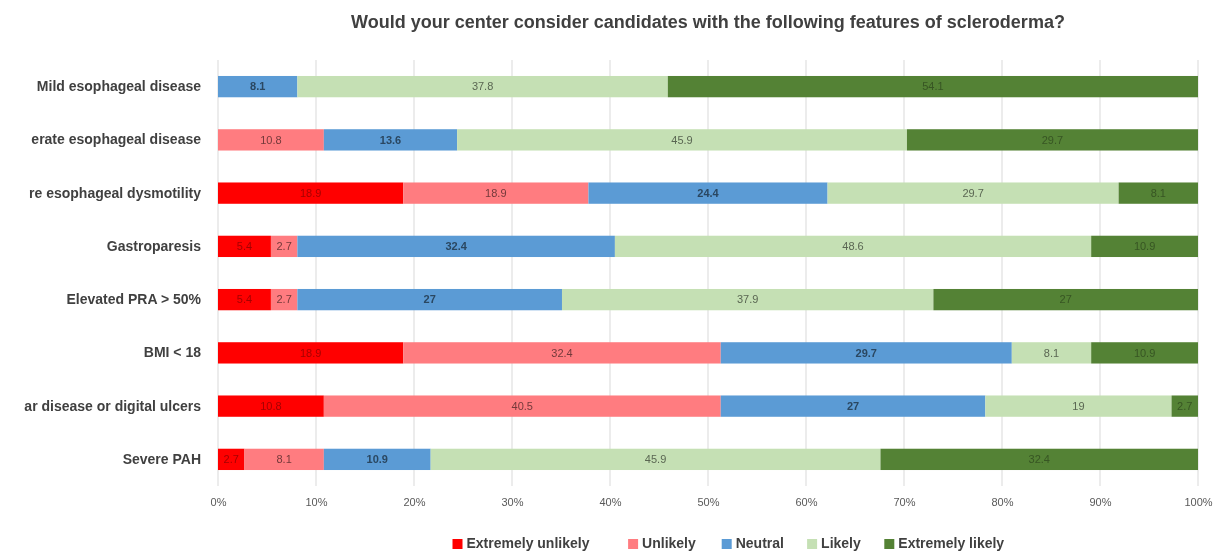 This screenshot has width=1215, height=556. What do you see at coordinates (414, 501) in the screenshot?
I see `x-tick-label: 20%` at bounding box center [414, 501].